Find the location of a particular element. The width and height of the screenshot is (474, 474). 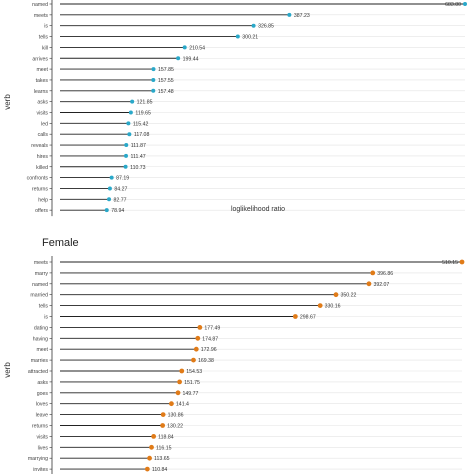

chart1-confronts-label: confronts is located at coordinates (38, 179).